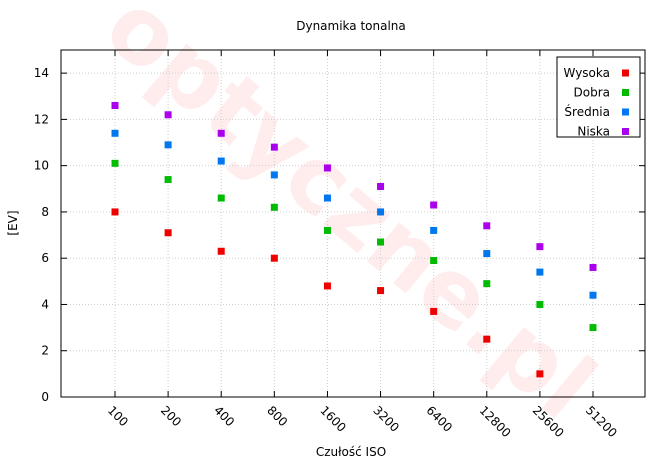 The width and height of the screenshot is (670, 463). I want to click on legend: Wysoka Dobra Średnia Niska, so click(598, 97).